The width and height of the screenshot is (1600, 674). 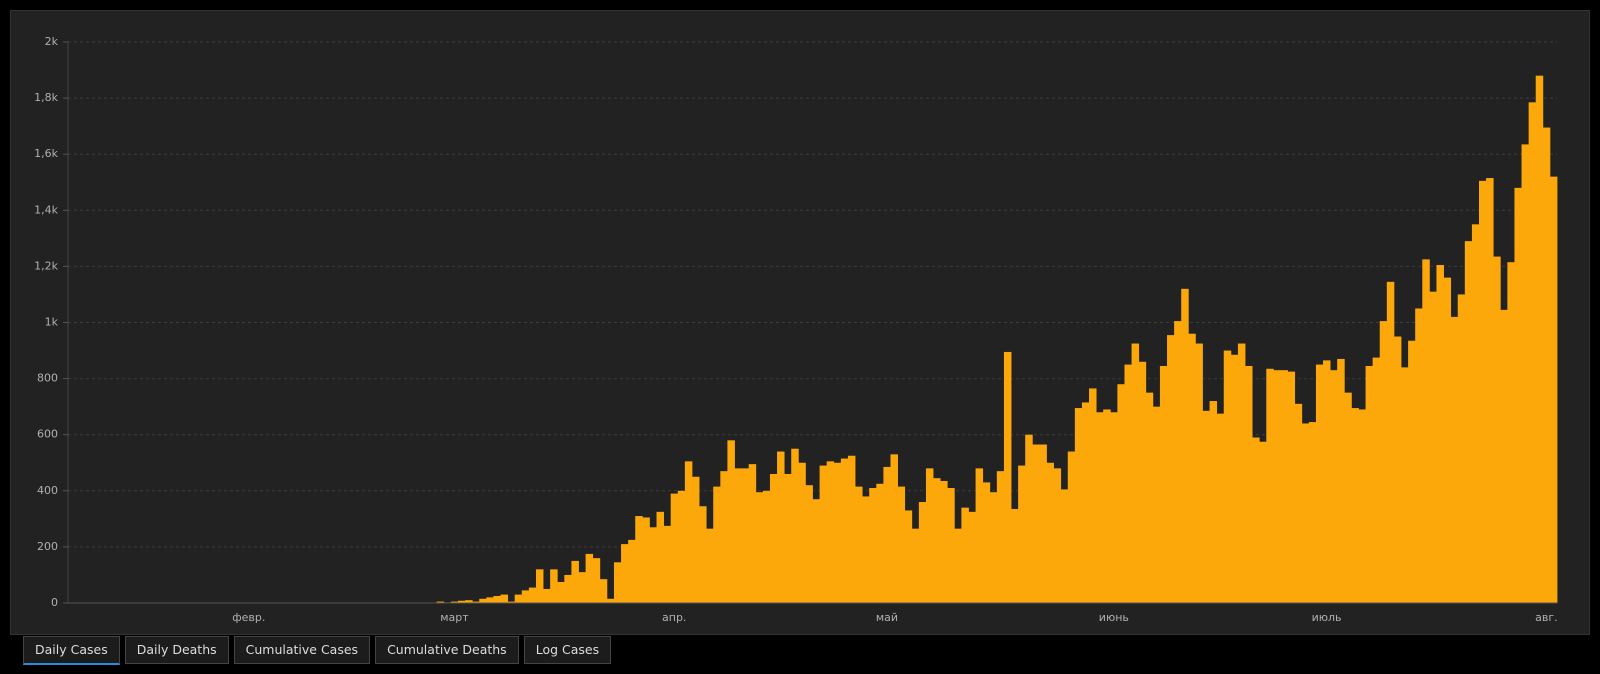 I want to click on y-tick-label: 1,2k, so click(x=46, y=265).